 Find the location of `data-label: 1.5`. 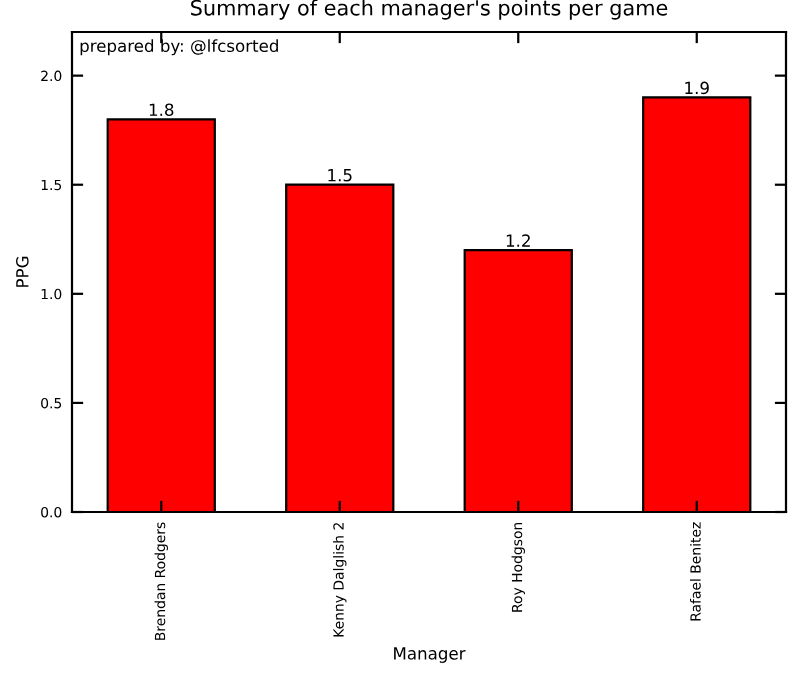

data-label: 1.5 is located at coordinates (340, 175).